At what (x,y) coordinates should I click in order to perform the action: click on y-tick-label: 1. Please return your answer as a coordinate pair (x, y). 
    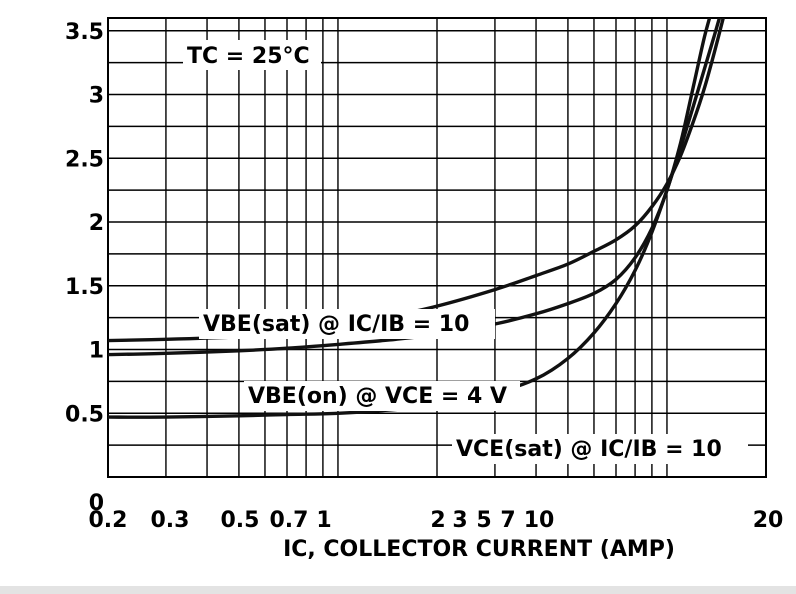
    Looking at the image, I should click on (96, 351).